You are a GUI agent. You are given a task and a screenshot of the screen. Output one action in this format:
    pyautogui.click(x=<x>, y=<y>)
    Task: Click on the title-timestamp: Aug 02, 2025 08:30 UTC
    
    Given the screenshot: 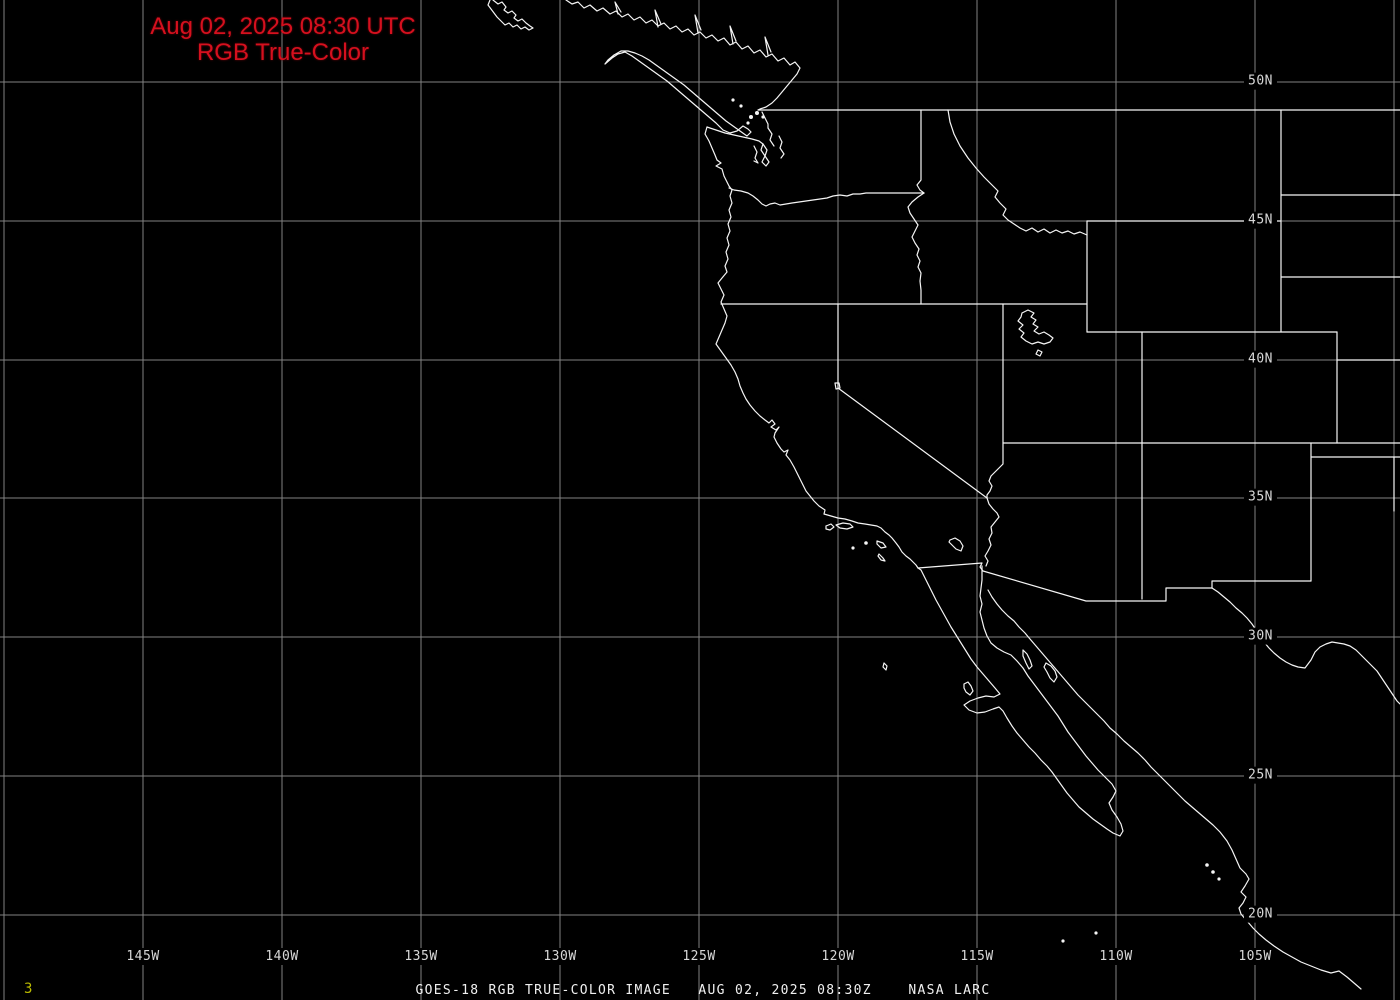 What is the action you would take?
    pyautogui.click(x=283, y=26)
    